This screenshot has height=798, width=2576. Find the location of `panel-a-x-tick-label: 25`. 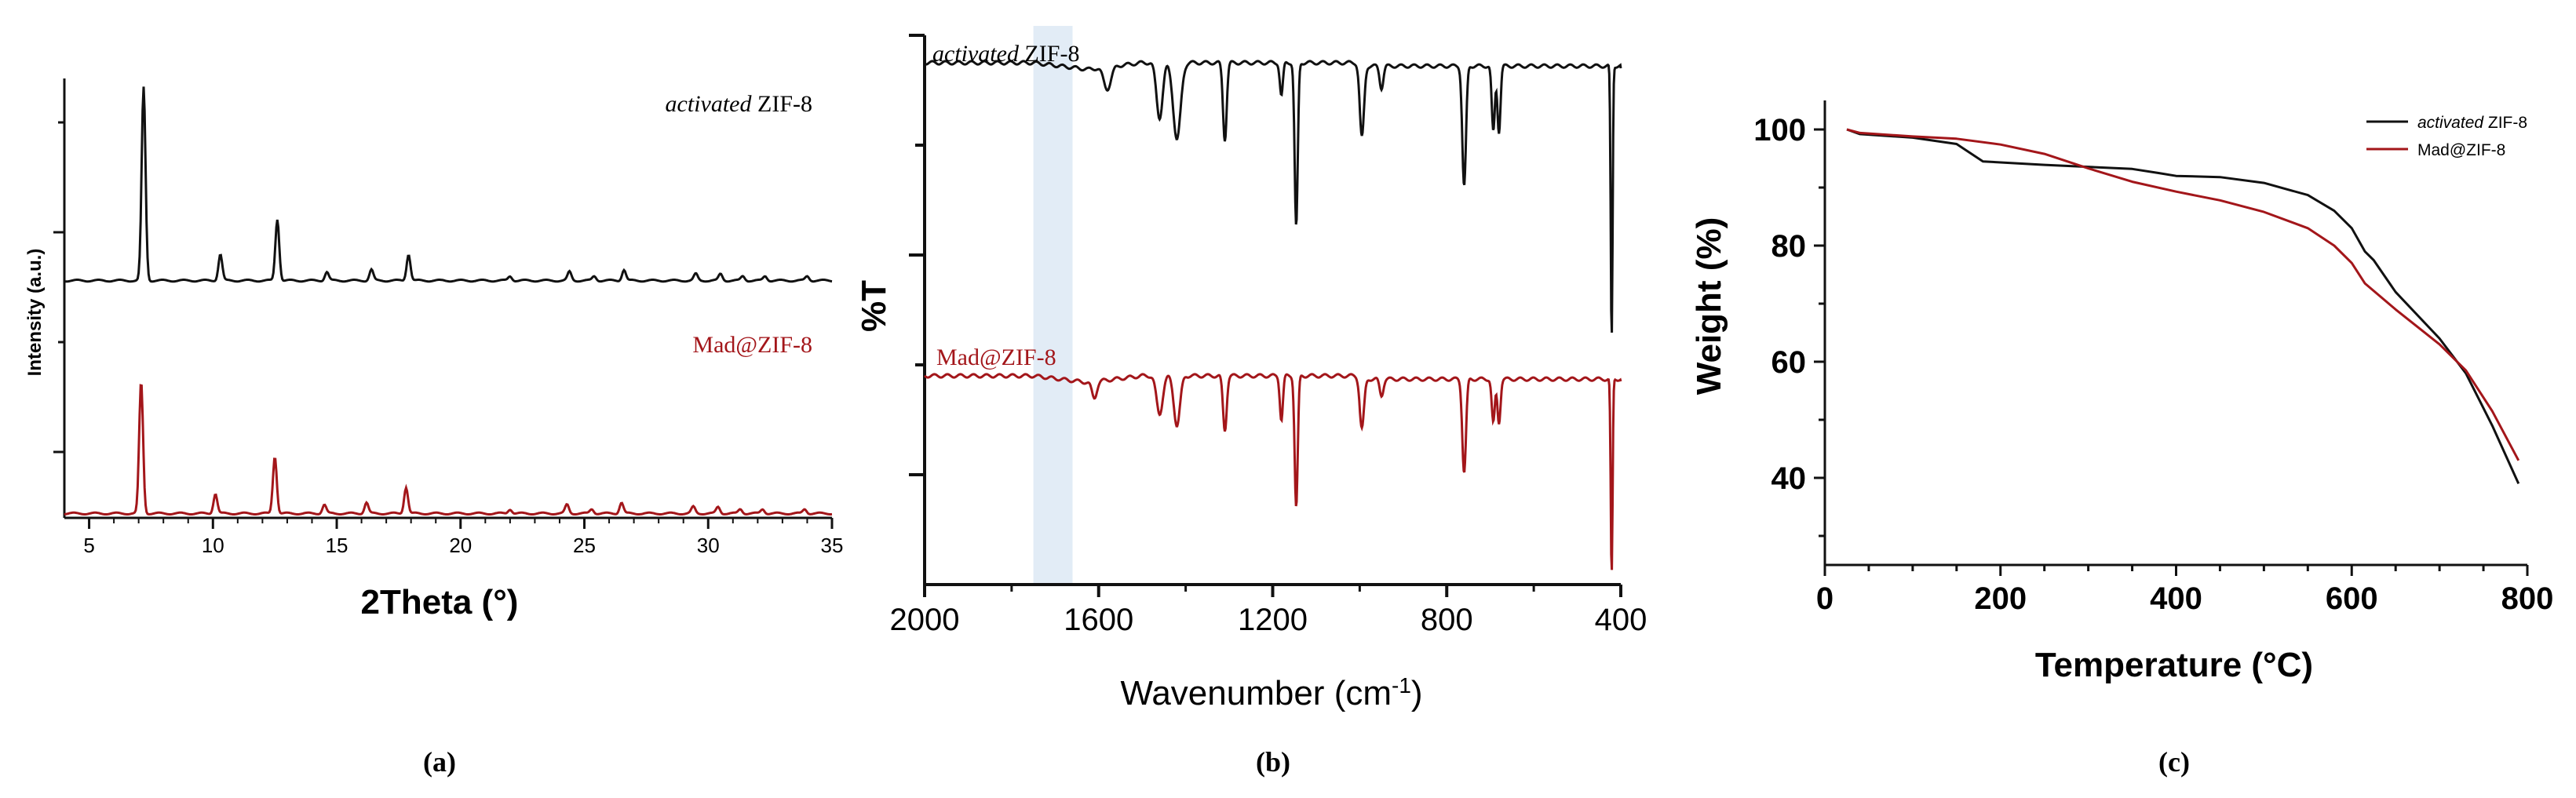

panel-a-x-tick-label: 25 is located at coordinates (584, 545).